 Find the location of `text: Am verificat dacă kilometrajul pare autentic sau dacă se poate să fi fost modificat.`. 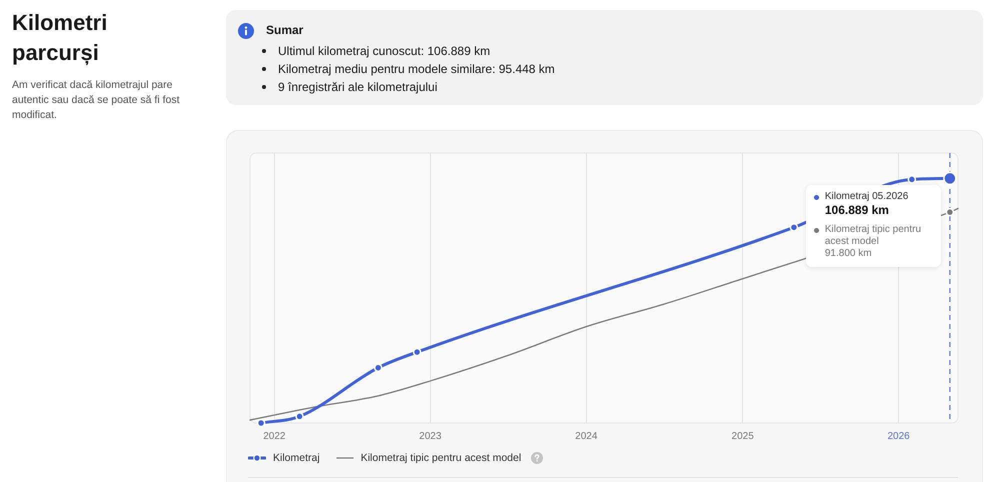

text: Am verificat dacă kilometrajul pare autentic sau dacă se poate să fi fost modificat. is located at coordinates (96, 100).